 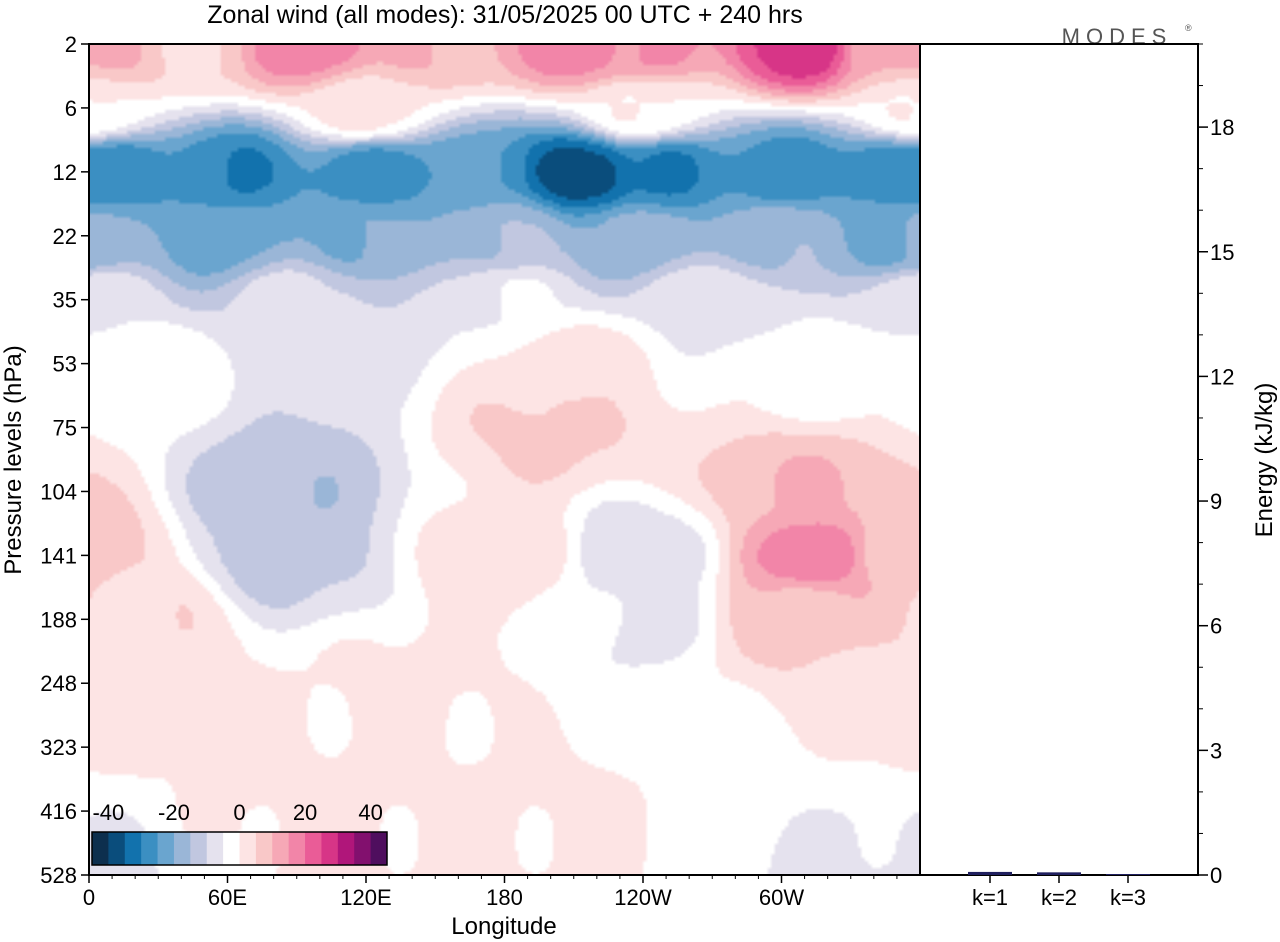 I want to click on pressure-tick-label: 75, so click(x=65, y=428).